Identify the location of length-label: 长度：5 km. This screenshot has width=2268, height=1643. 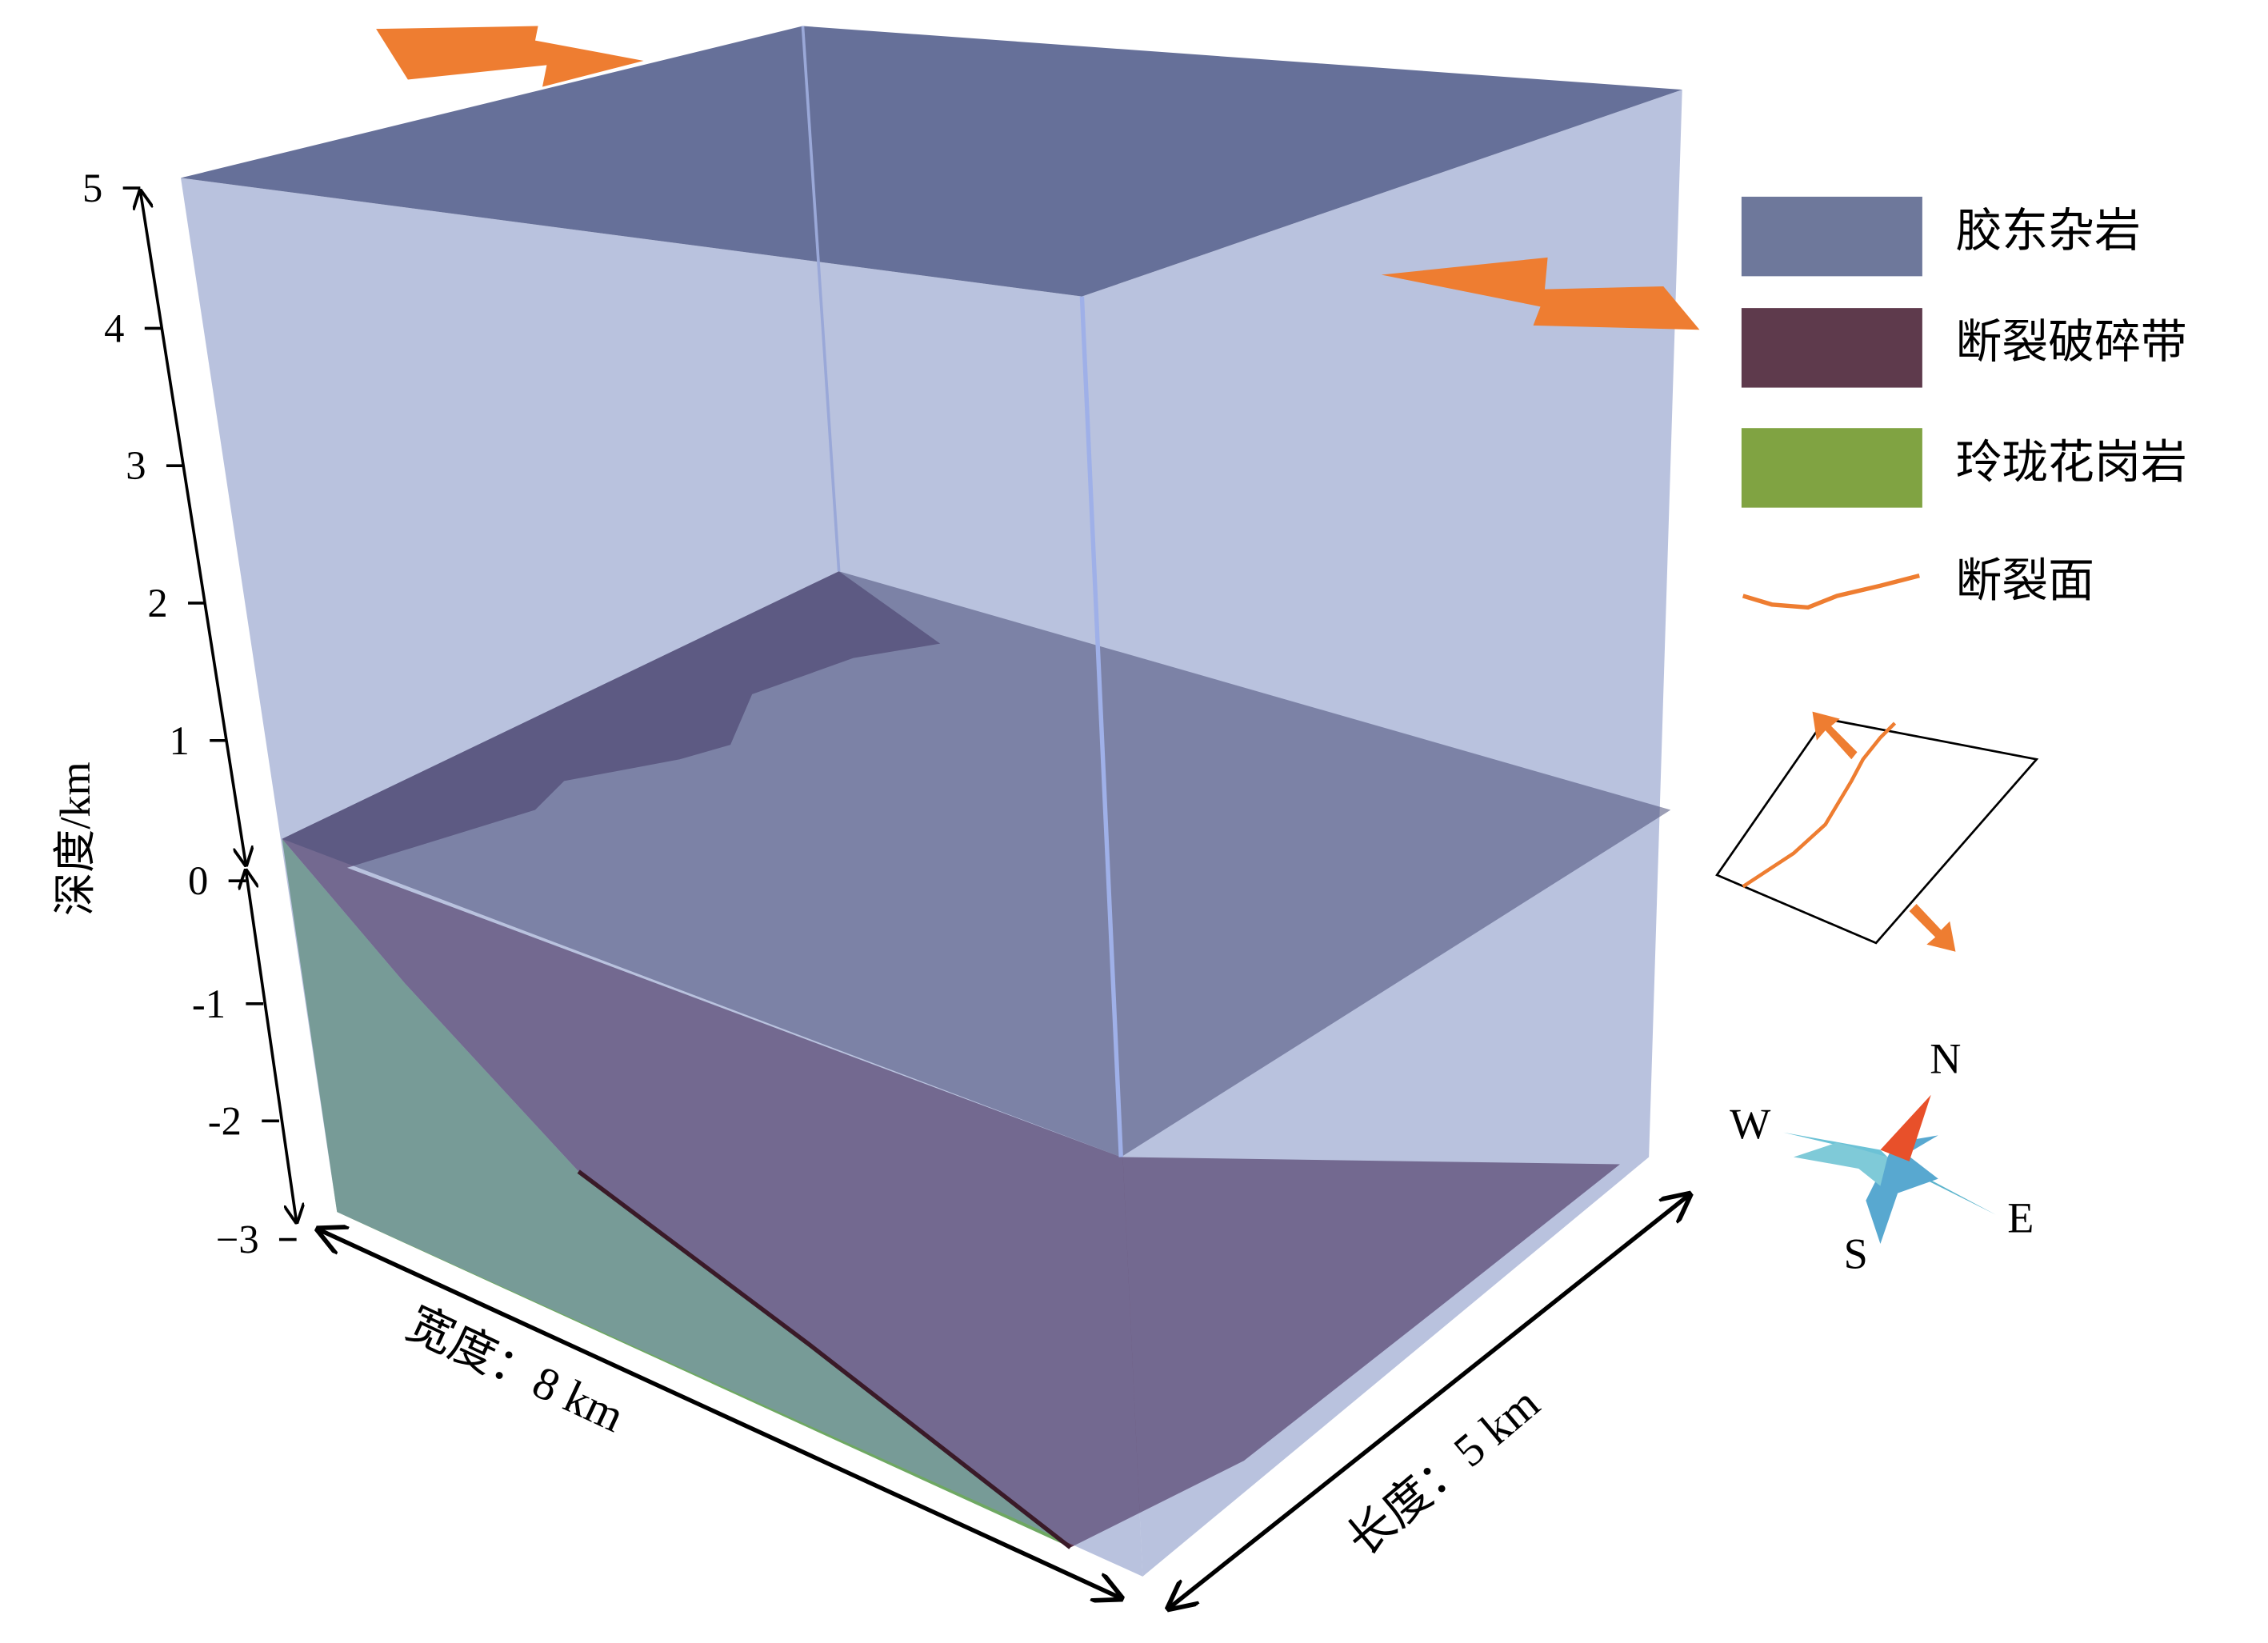
(1444, 1471).